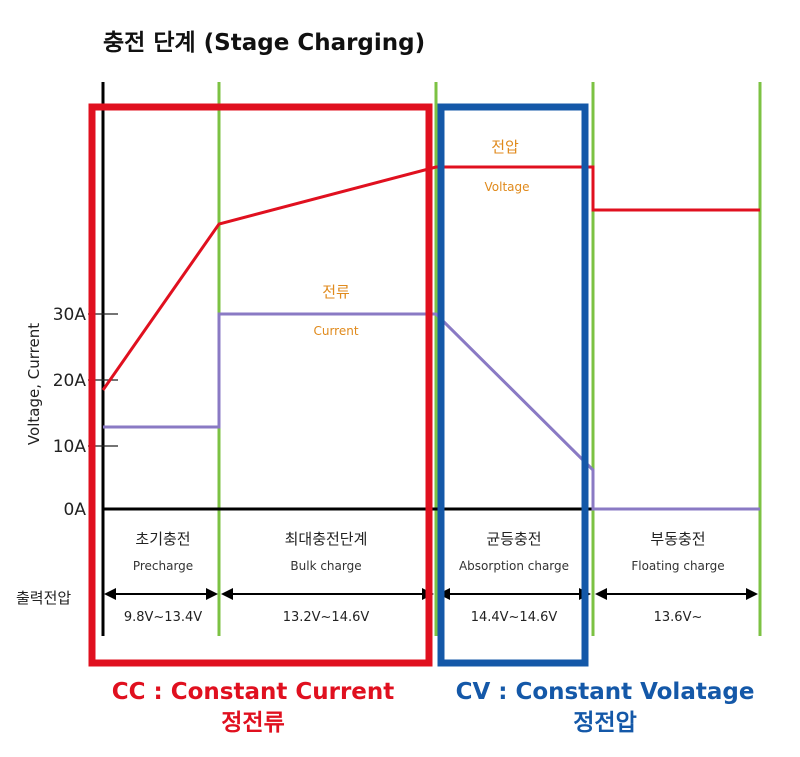 The image size is (800, 757). What do you see at coordinates (513, 385) in the screenshot?
I see `cv-region-box` at bounding box center [513, 385].